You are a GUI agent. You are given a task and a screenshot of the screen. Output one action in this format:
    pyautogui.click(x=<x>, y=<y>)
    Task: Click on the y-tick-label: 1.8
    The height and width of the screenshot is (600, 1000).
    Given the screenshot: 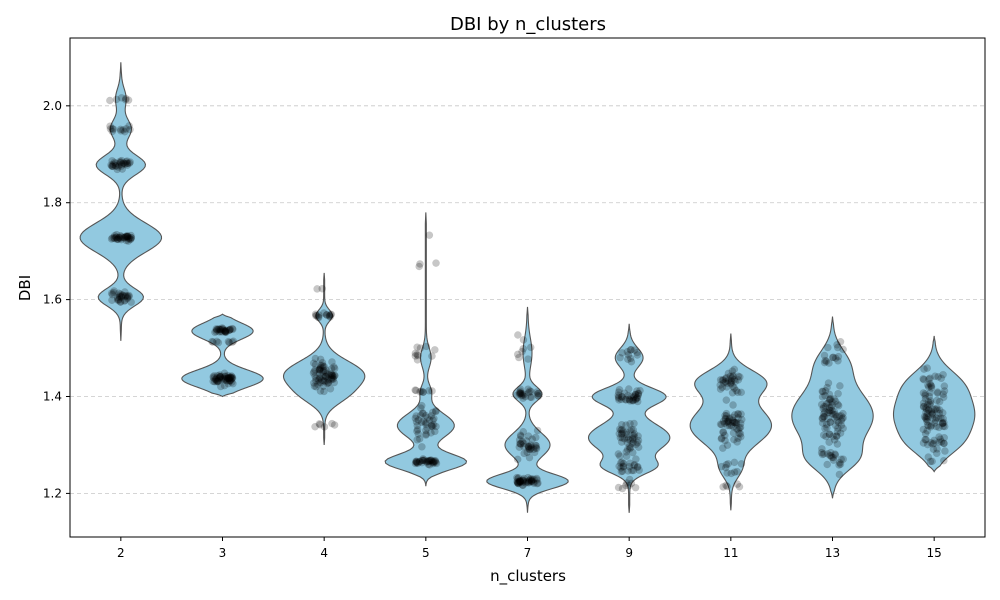 What is the action you would take?
    pyautogui.click(x=52, y=203)
    